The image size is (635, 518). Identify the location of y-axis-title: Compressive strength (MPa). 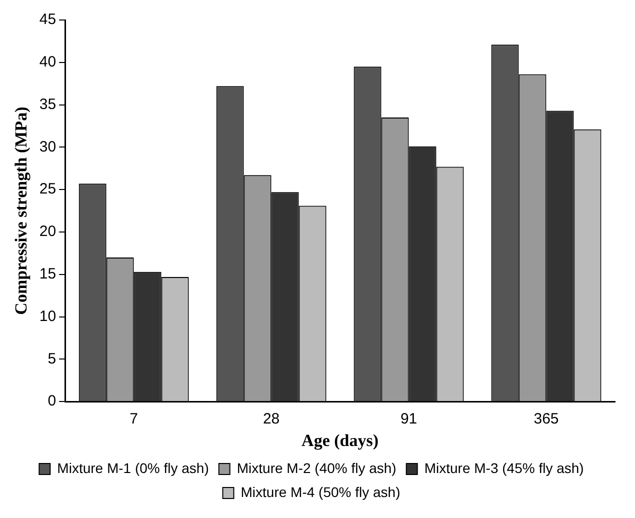
(21, 210).